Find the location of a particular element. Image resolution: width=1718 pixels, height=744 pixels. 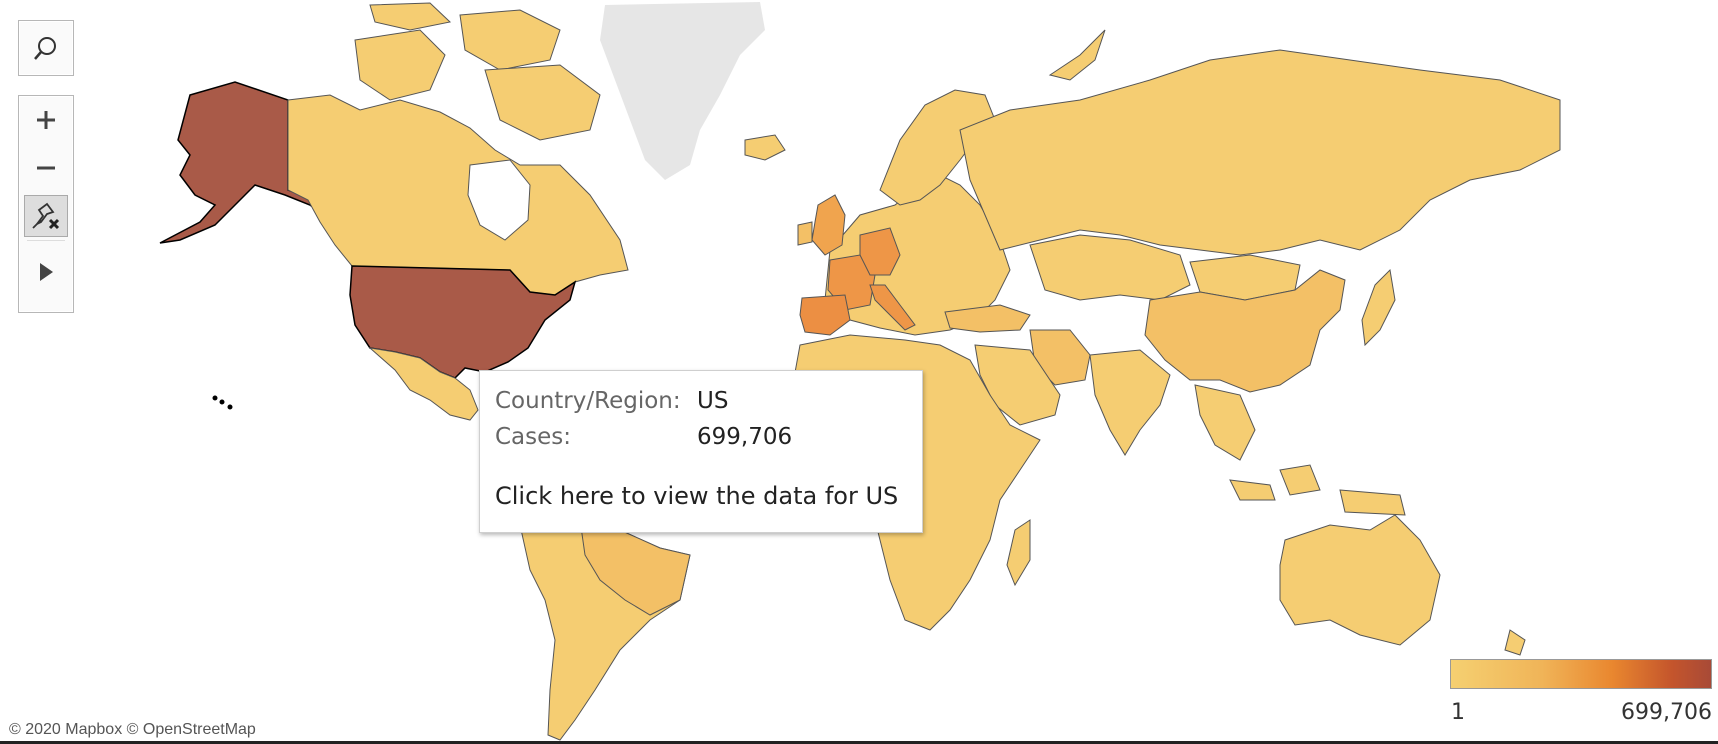

zoom-in-button is located at coordinates (46, 120).